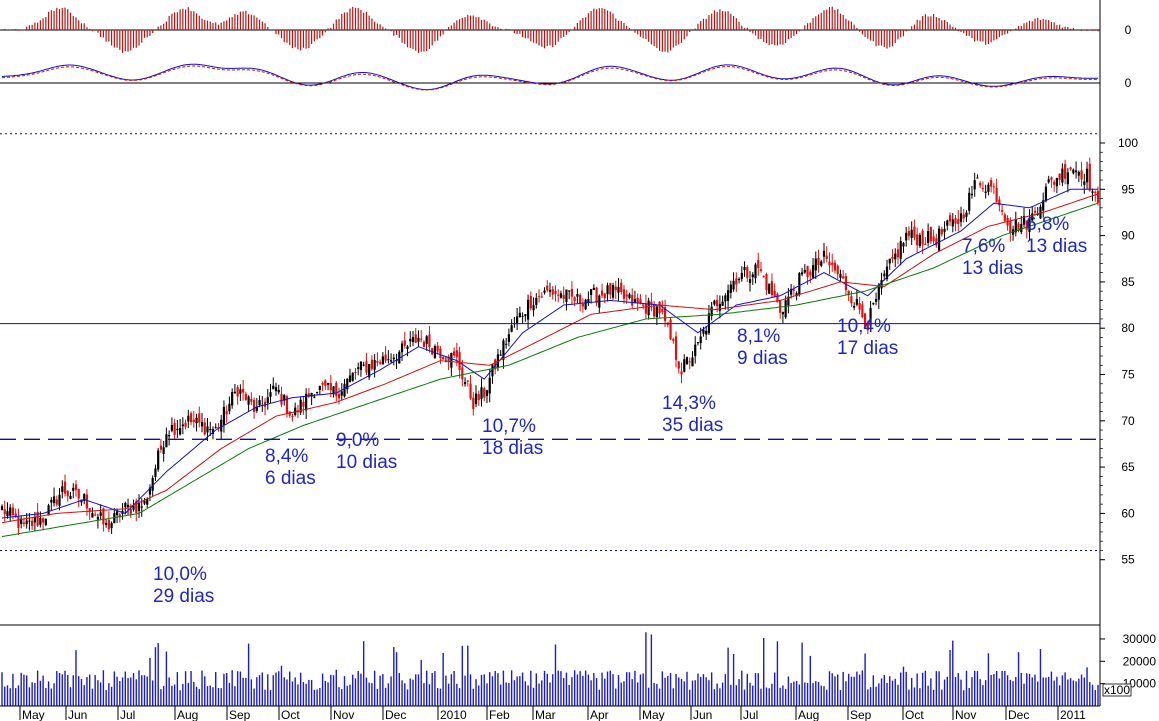 The width and height of the screenshot is (1159, 721). What do you see at coordinates (867, 348) in the screenshot?
I see `drawdown-annotation: 17 dias` at bounding box center [867, 348].